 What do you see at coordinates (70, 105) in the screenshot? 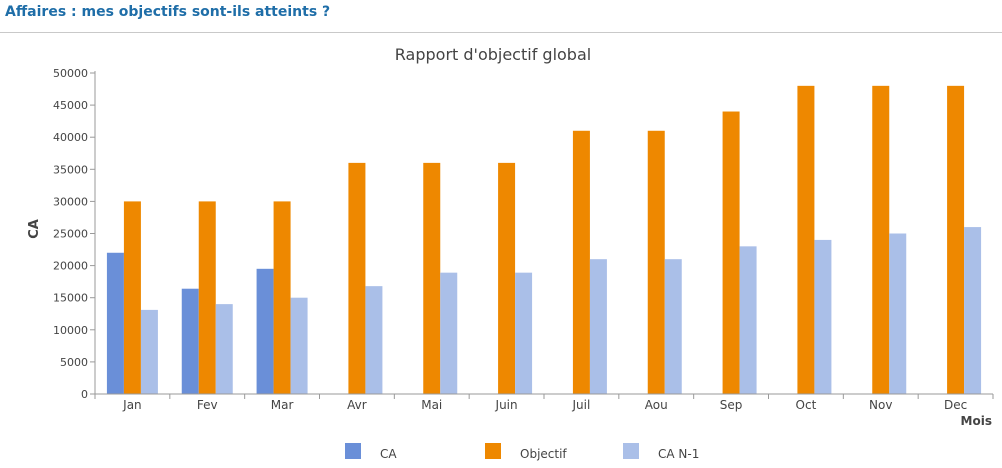
I see `y-tick-label: 45000` at bounding box center [70, 105].